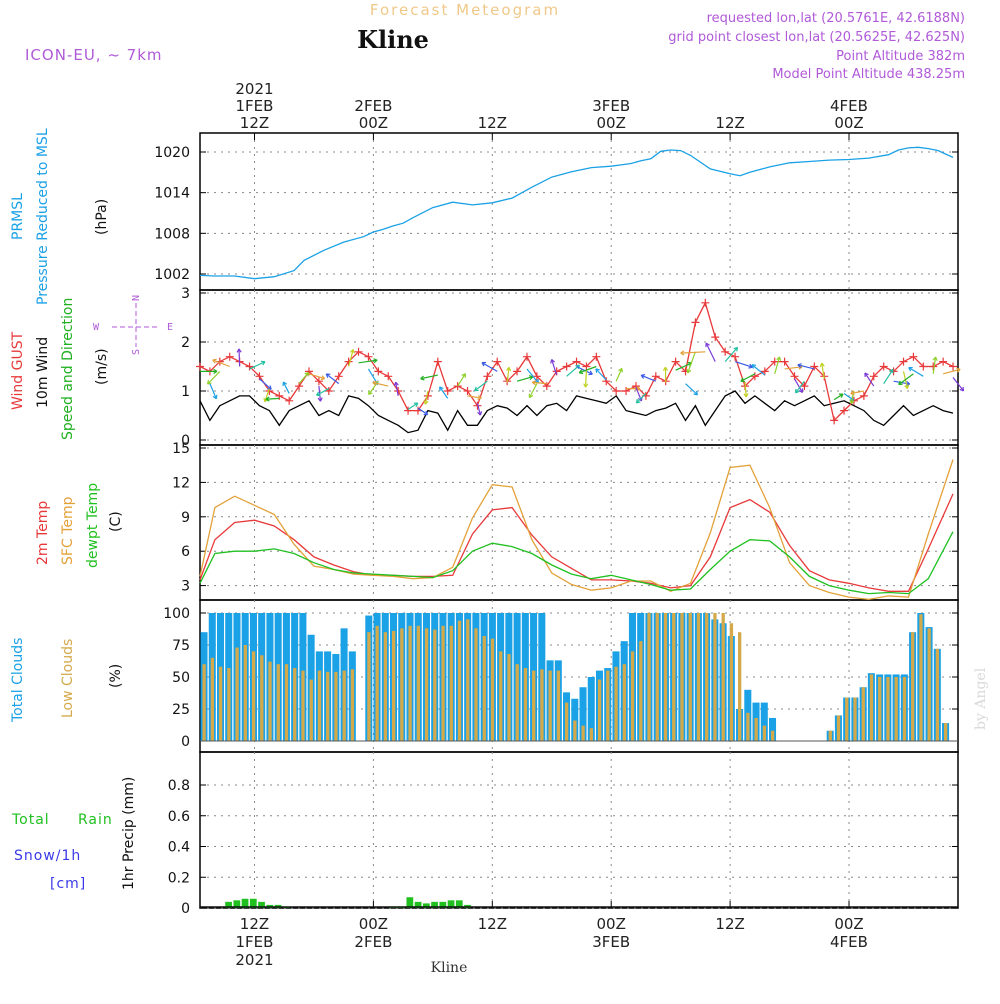 The width and height of the screenshot is (1000, 1004). I want to click on sfc-temp-line, so click(576, 530).